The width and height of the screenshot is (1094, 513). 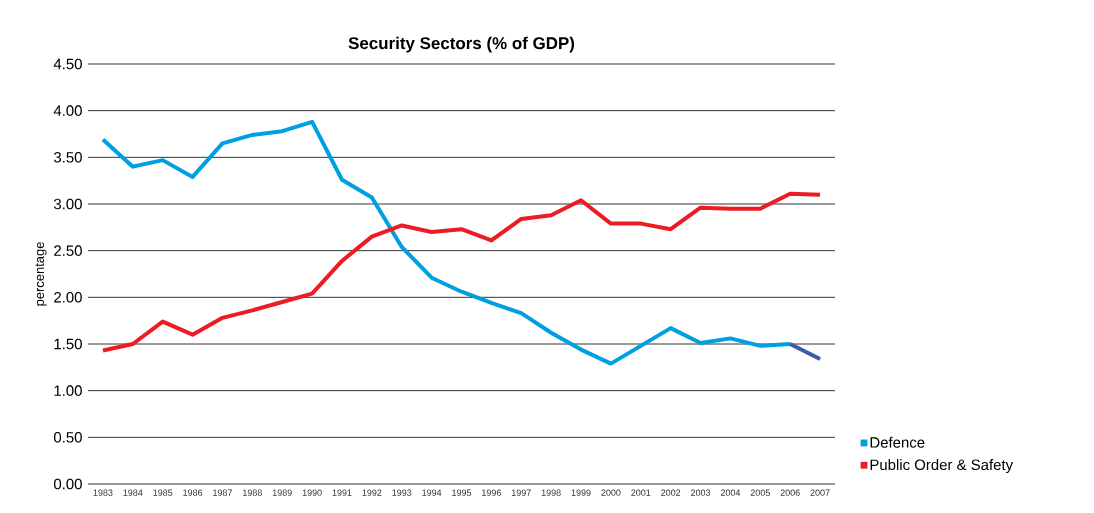 What do you see at coordinates (193, 492) in the screenshot?
I see `x-tick-label: 1986` at bounding box center [193, 492].